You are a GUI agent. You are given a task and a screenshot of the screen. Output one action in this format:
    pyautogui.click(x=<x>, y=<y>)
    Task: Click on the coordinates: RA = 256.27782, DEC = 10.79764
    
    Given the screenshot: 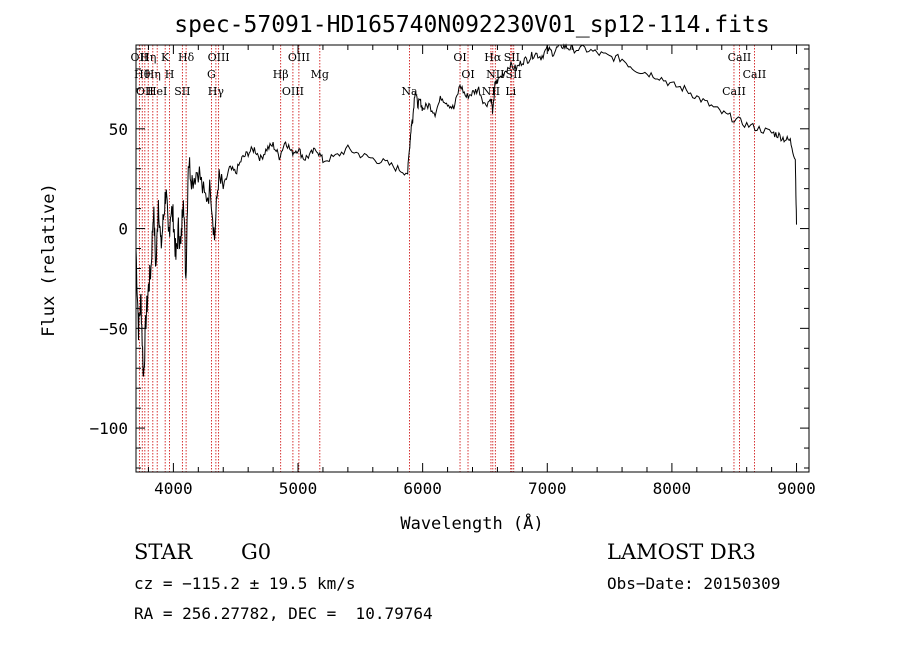 What is the action you would take?
    pyautogui.click(x=283, y=613)
    